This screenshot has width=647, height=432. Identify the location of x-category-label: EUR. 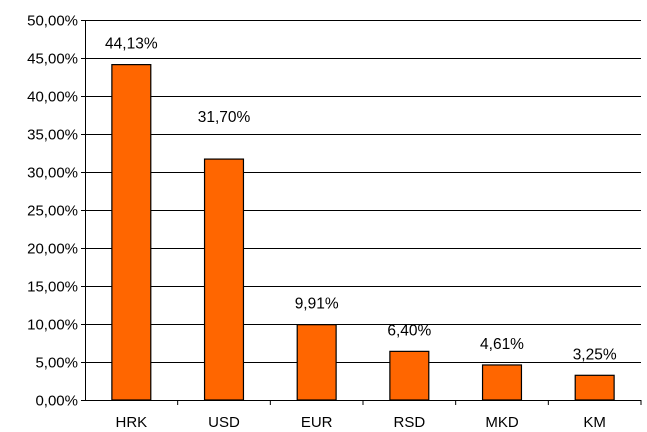
(317, 422).